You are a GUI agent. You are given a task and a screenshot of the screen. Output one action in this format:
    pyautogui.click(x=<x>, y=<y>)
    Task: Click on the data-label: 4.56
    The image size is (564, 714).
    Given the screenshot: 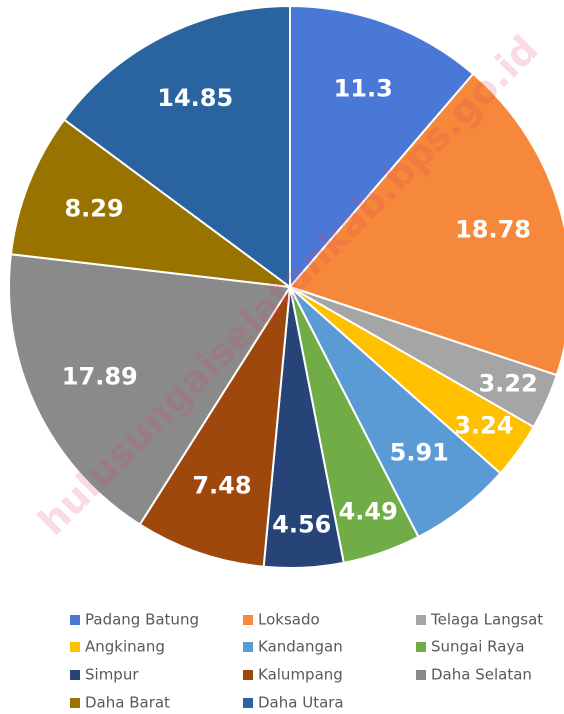 What is the action you would take?
    pyautogui.click(x=301, y=525)
    